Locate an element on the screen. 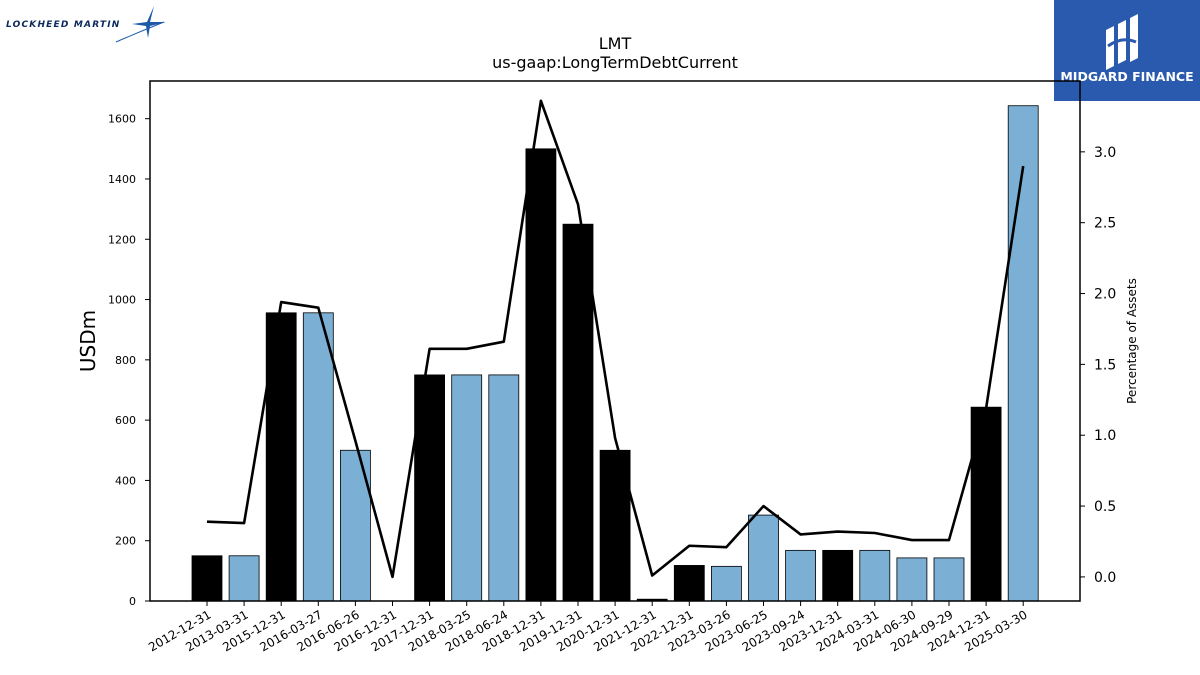 This screenshot has height=675, width=1200. y-tick-label: 0 is located at coordinates (132, 601).